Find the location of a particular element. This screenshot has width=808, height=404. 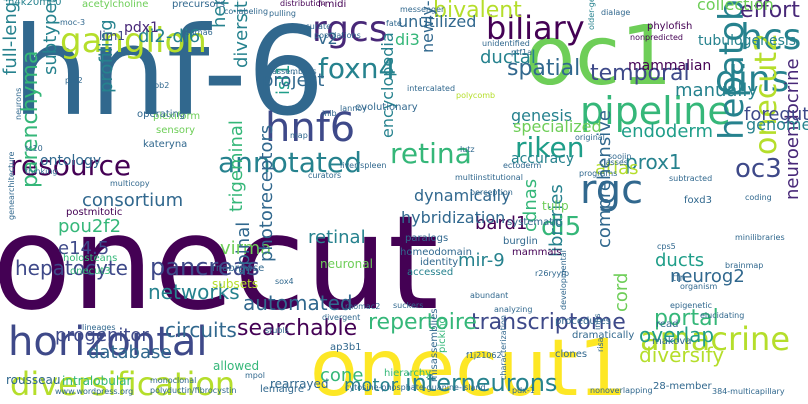

word-hcs: hcs is located at coordinates (771, 37).